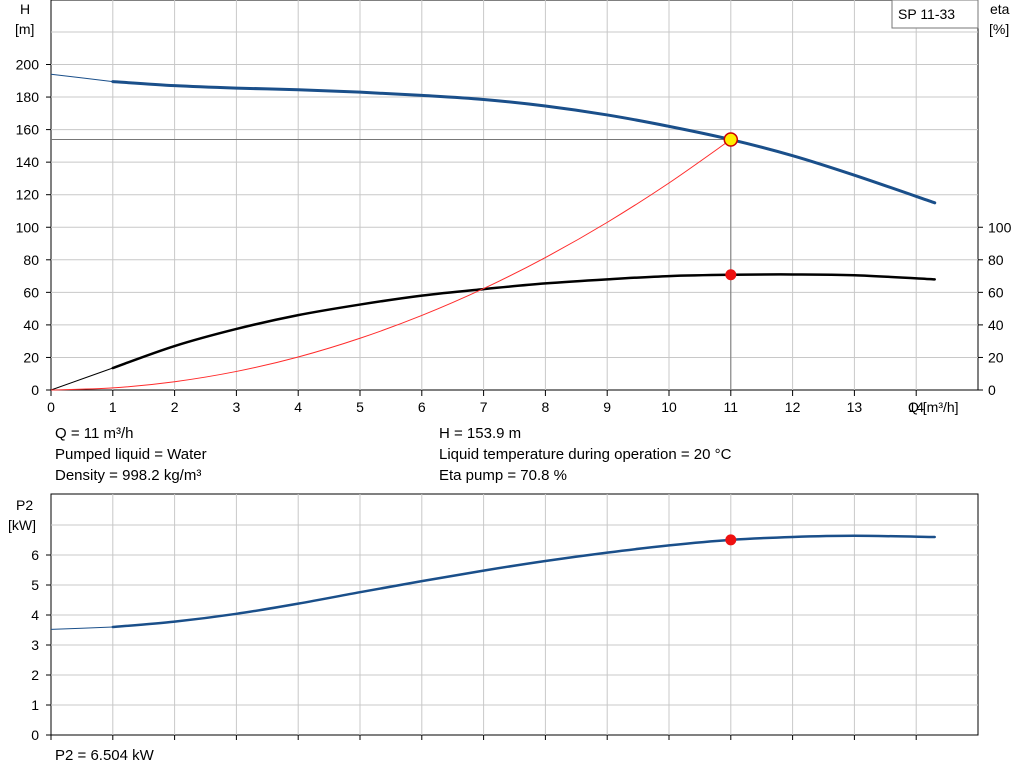  What do you see at coordinates (855, 407) in the screenshot?
I see `x-tick-label: 13` at bounding box center [855, 407].